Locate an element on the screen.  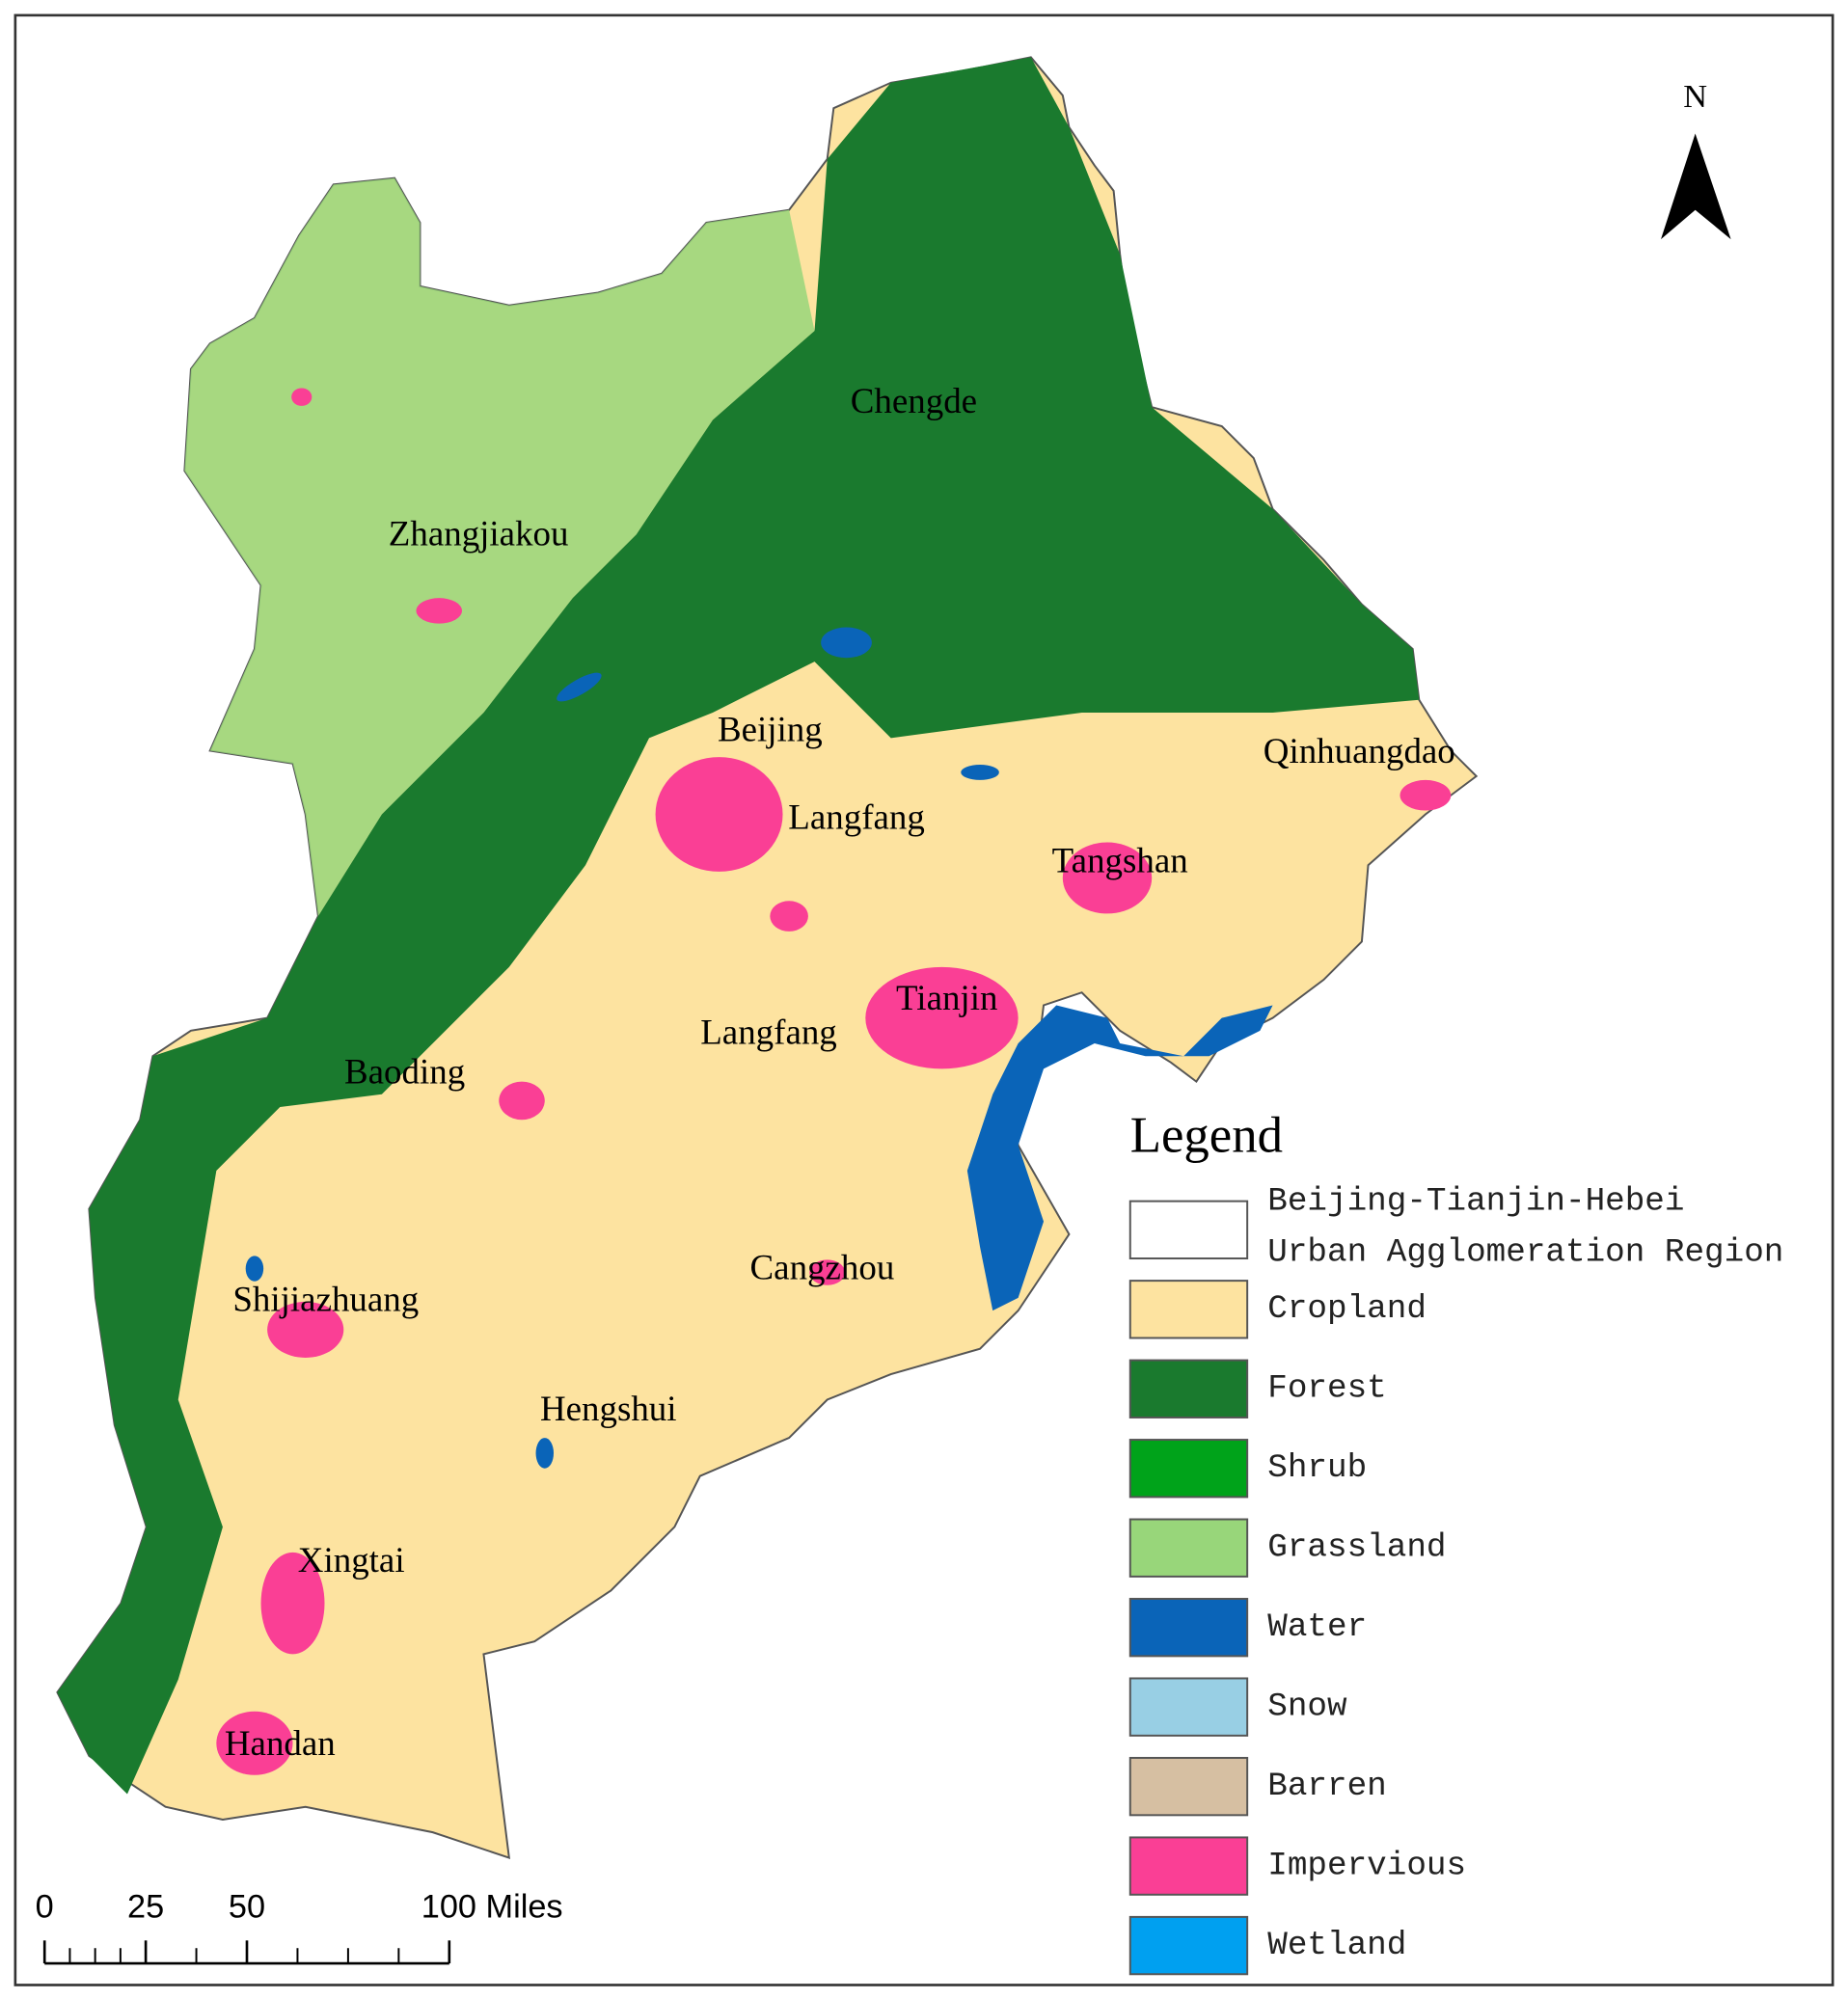
legend-title: Legend is located at coordinates (1206, 1135).